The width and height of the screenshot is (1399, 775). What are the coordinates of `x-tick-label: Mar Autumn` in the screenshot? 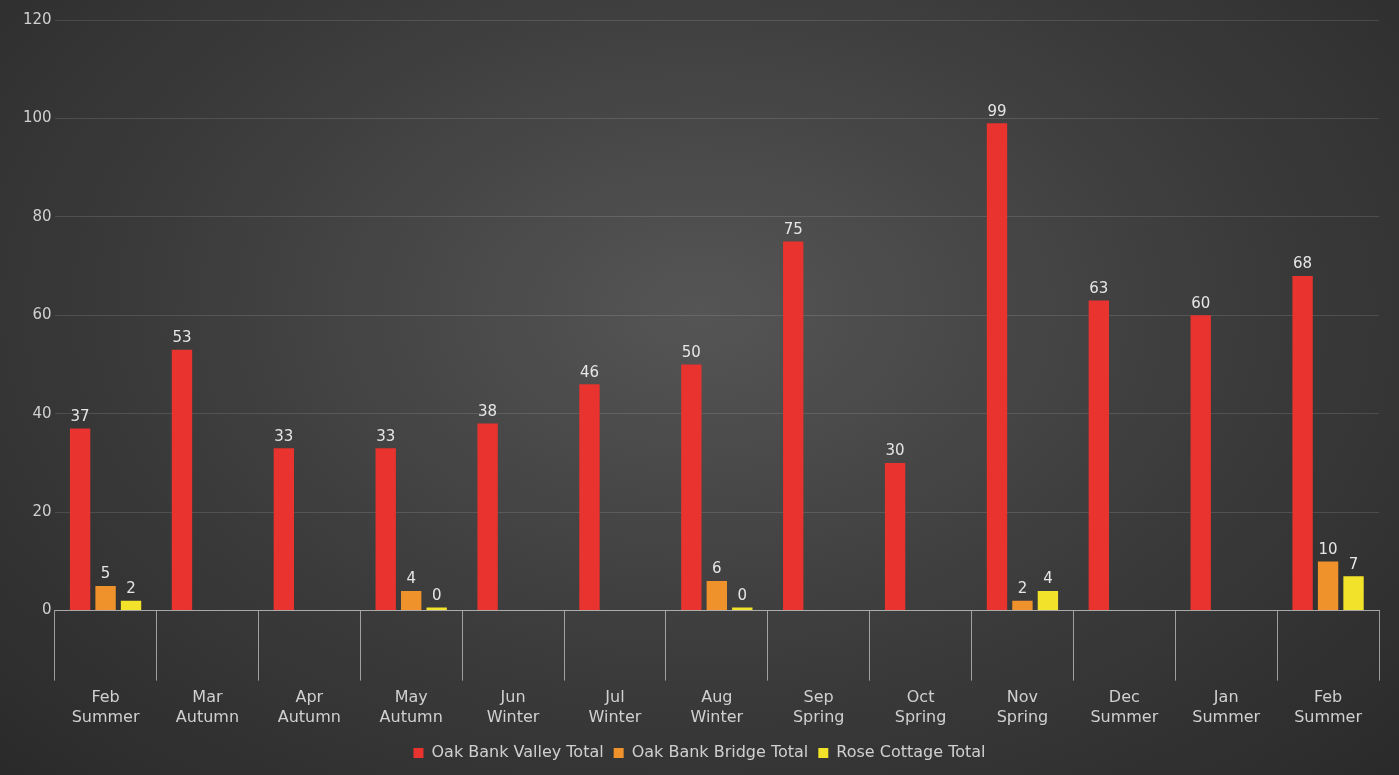 It's located at (207, 706).